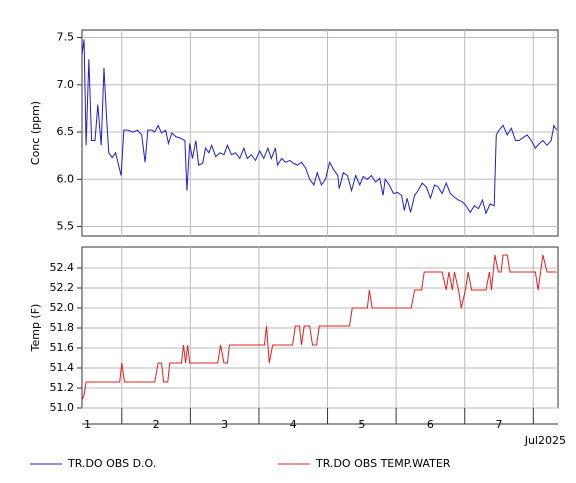  What do you see at coordinates (35, 328) in the screenshot?
I see `y-axis-label: Temp (F)` at bounding box center [35, 328].